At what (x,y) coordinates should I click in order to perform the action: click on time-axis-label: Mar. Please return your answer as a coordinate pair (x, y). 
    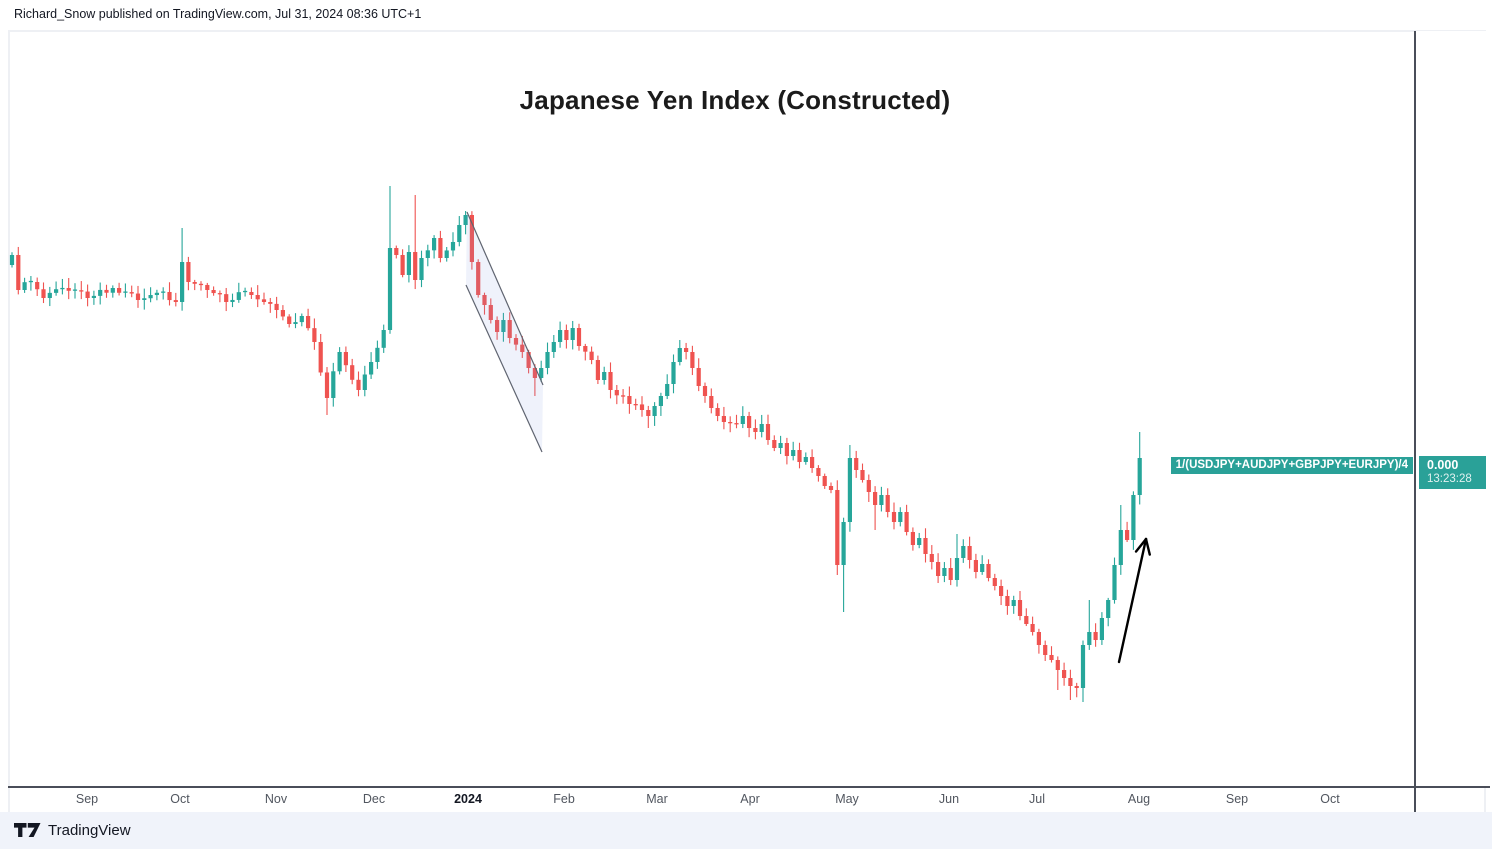
    Looking at the image, I should click on (657, 799).